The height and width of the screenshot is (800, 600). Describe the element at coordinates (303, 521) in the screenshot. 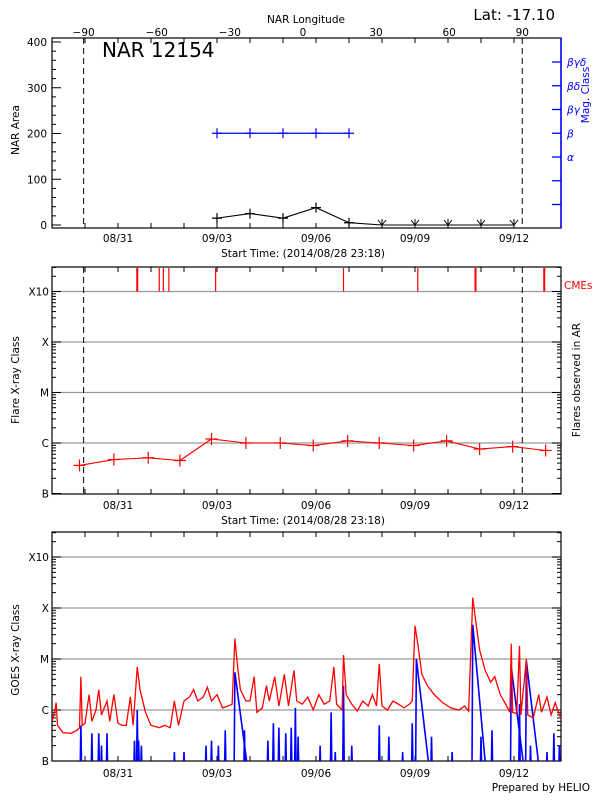

I see `x-axis-label-panel2: Start Time: (2014/08/28 23:18)` at that location.